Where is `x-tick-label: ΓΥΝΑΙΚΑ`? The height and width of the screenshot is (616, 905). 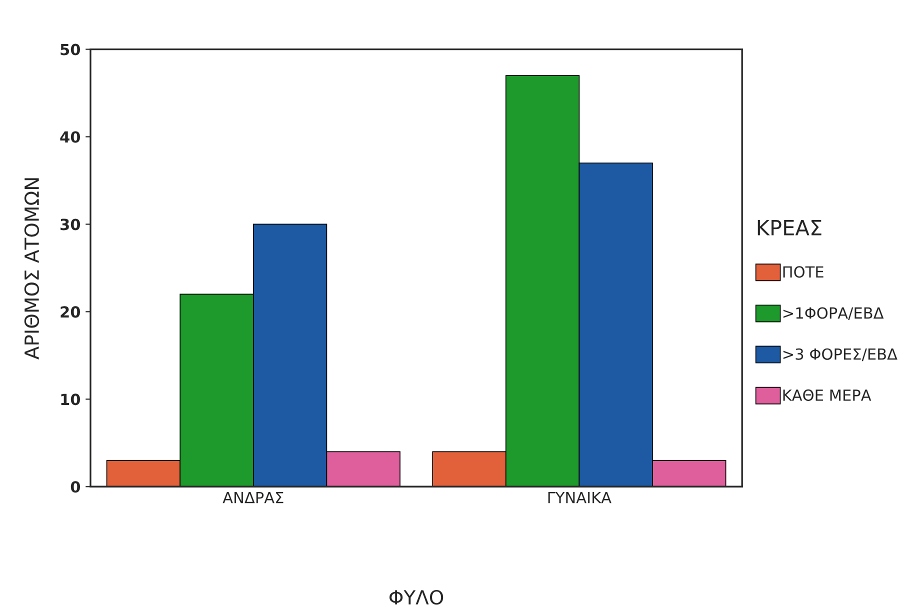
x-tick-label: ΓΥΝΑΙΚΑ is located at coordinates (580, 498).